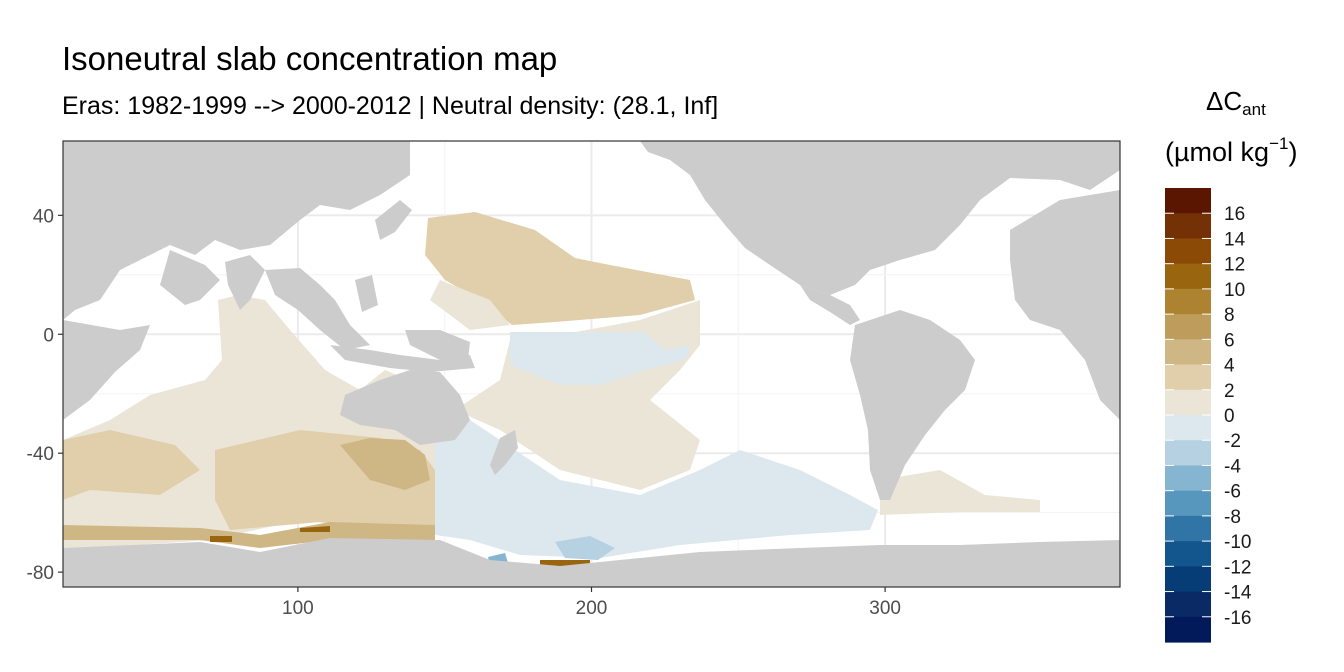 The width and height of the screenshot is (1344, 672). Describe the element at coordinates (437, 345) in the screenshot. I see `land-new-guinea` at that location.